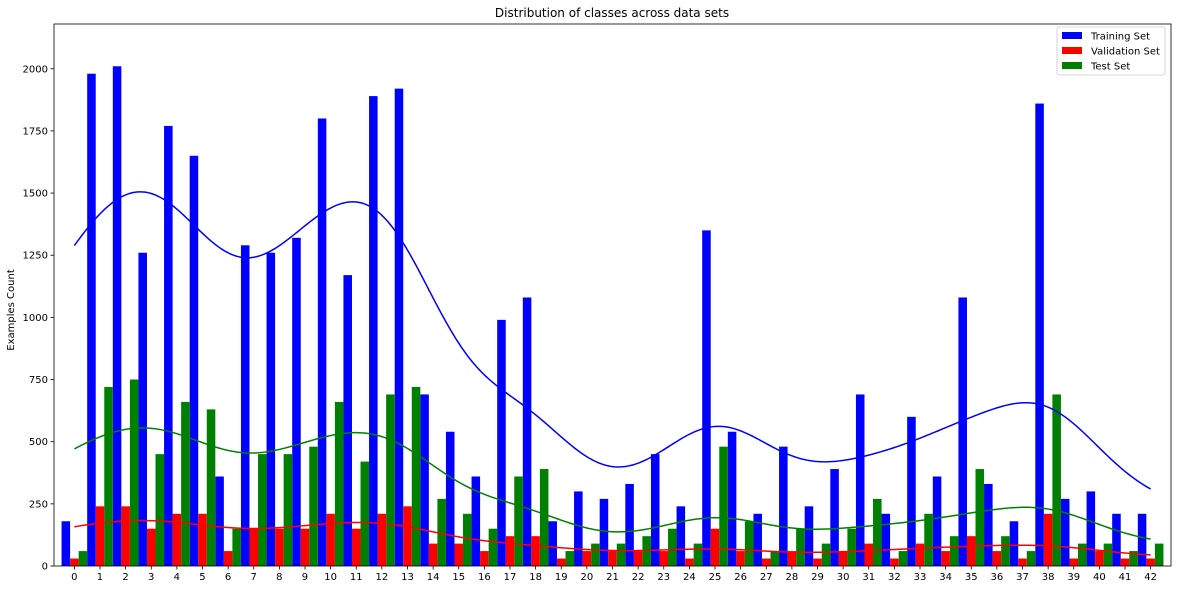 This screenshot has height=590, width=1180. I want to click on legend: Training Set Validation Set Test Set, so click(1111, 51).